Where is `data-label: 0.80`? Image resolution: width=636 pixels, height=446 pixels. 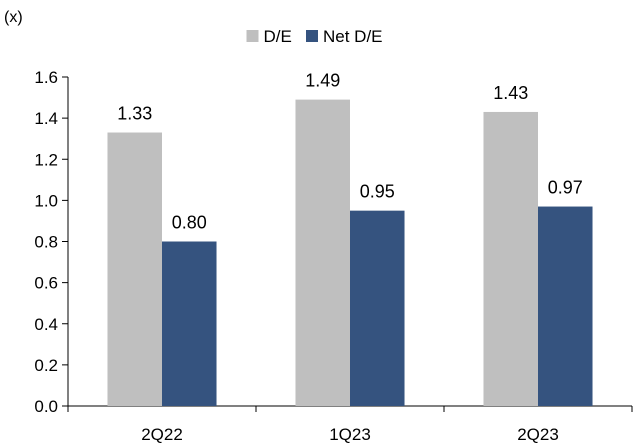
data-label: 0.80 is located at coordinates (189, 223).